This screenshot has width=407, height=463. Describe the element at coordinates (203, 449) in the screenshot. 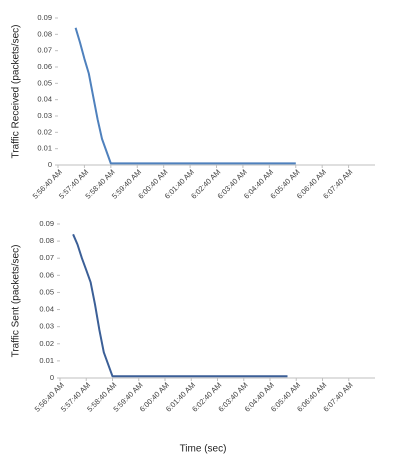

I see `x-axis-title: Time (sec)` at that location.